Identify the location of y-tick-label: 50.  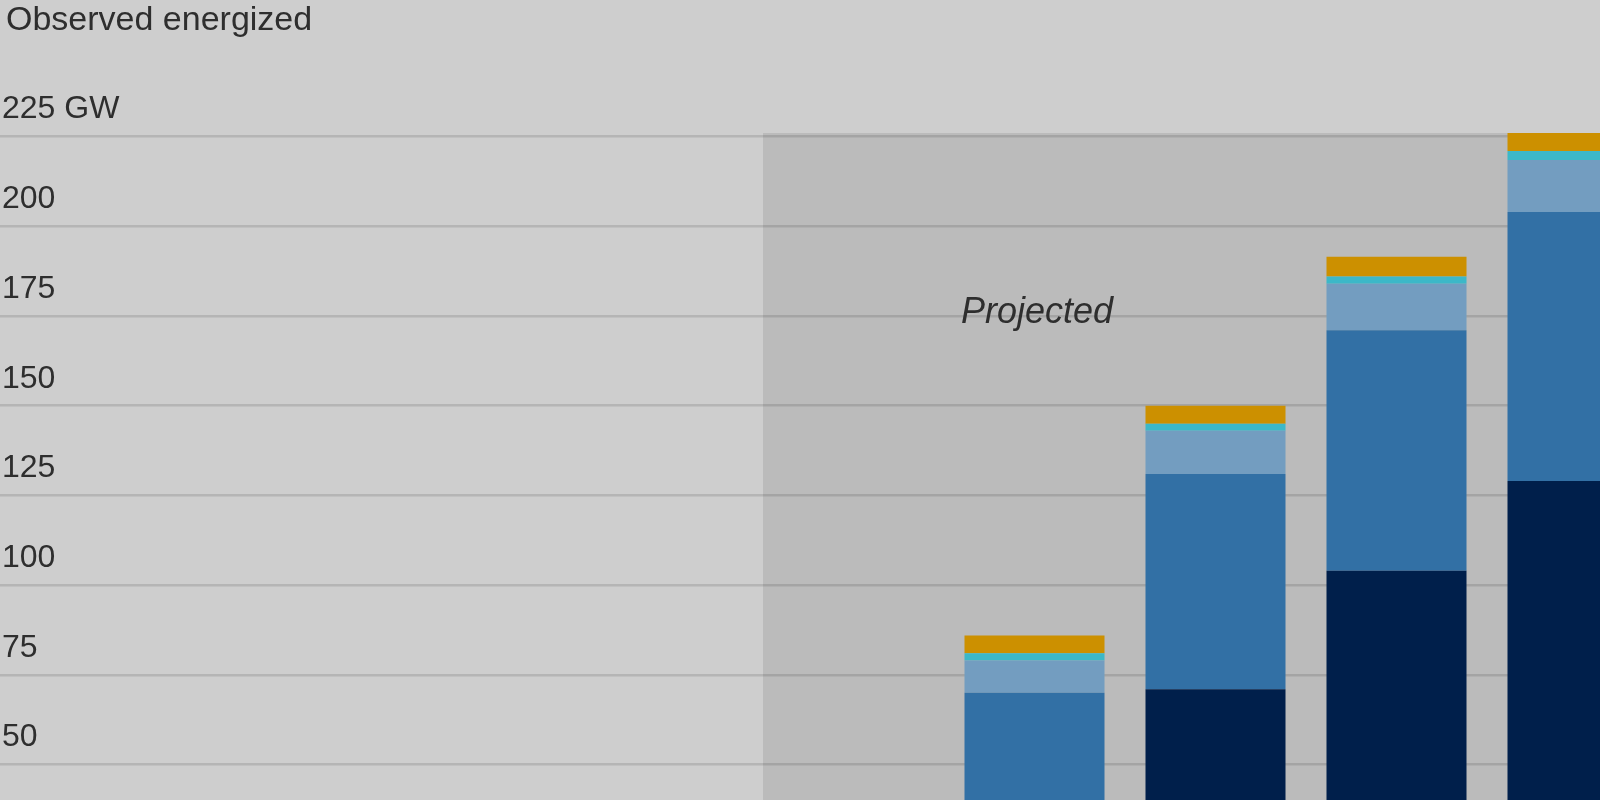
(20, 735).